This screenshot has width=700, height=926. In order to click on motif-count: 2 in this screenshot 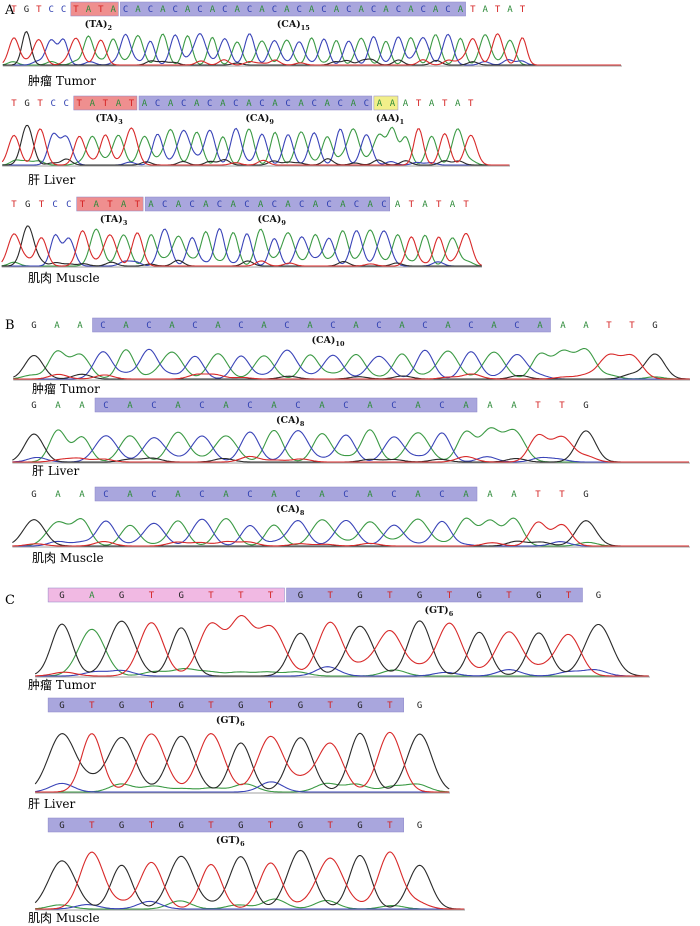, I will do `click(110, 28)`.